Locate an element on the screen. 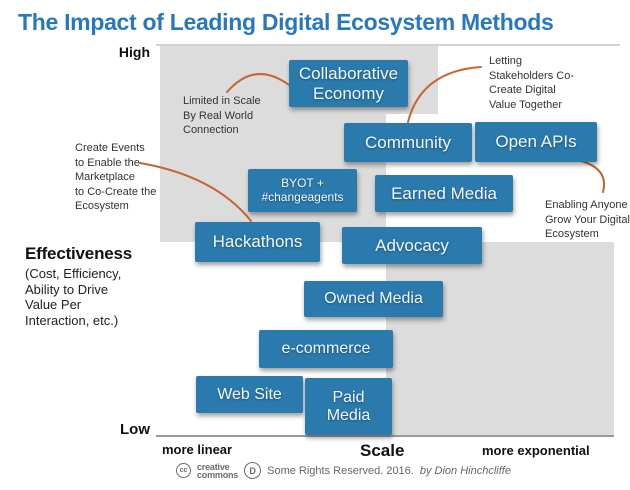 This screenshot has height=490, width=630. quadrant-bottom-right is located at coordinates (500, 338).